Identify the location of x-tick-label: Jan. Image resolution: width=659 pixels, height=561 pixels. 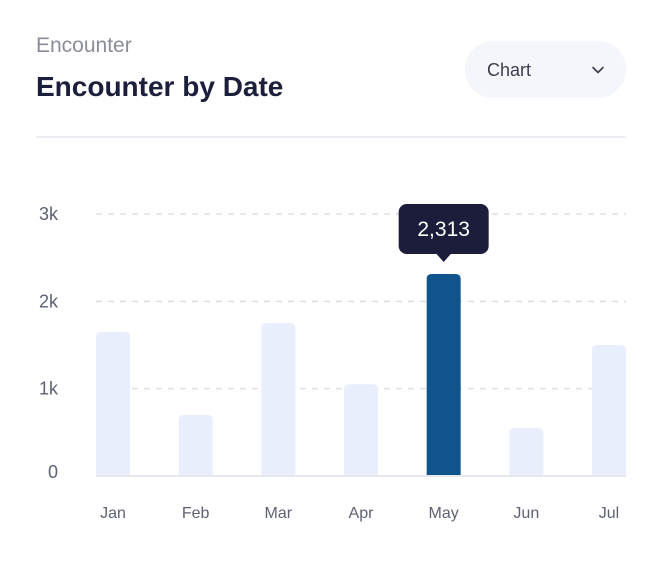
(113, 513).